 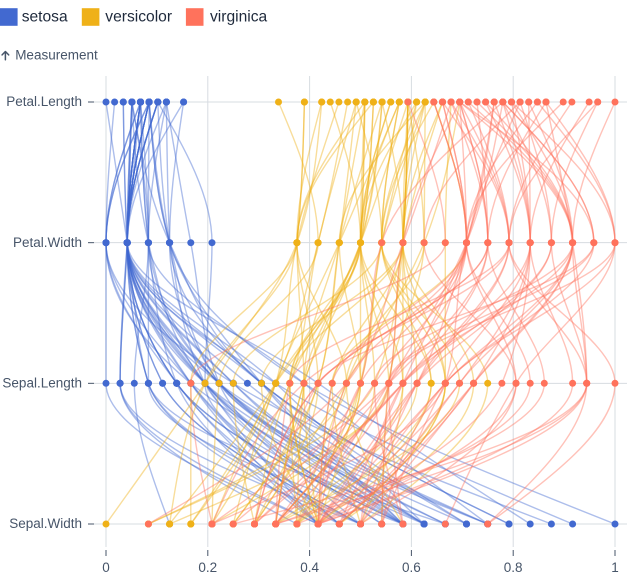 I want to click on svg-text: 0.4, so click(x=309, y=567).